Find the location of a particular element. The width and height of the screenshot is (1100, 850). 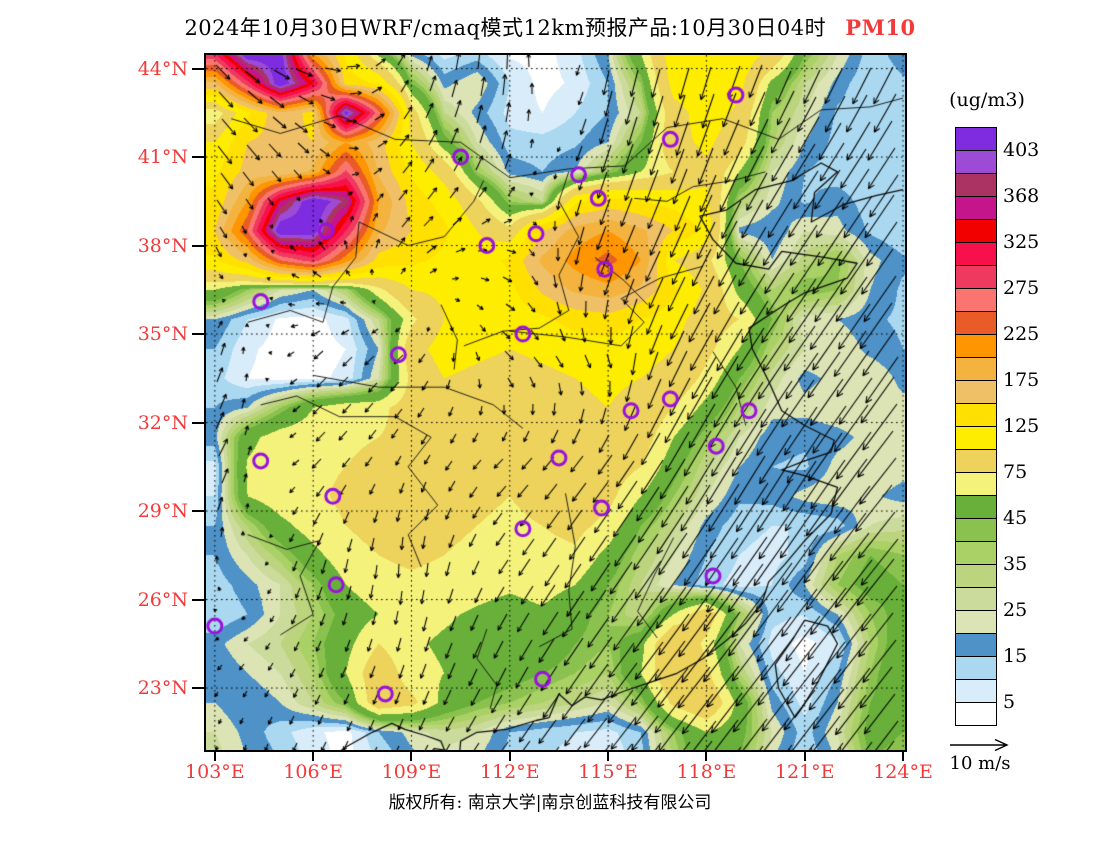

colorbar-tick-label: 15 is located at coordinates (1015, 656).